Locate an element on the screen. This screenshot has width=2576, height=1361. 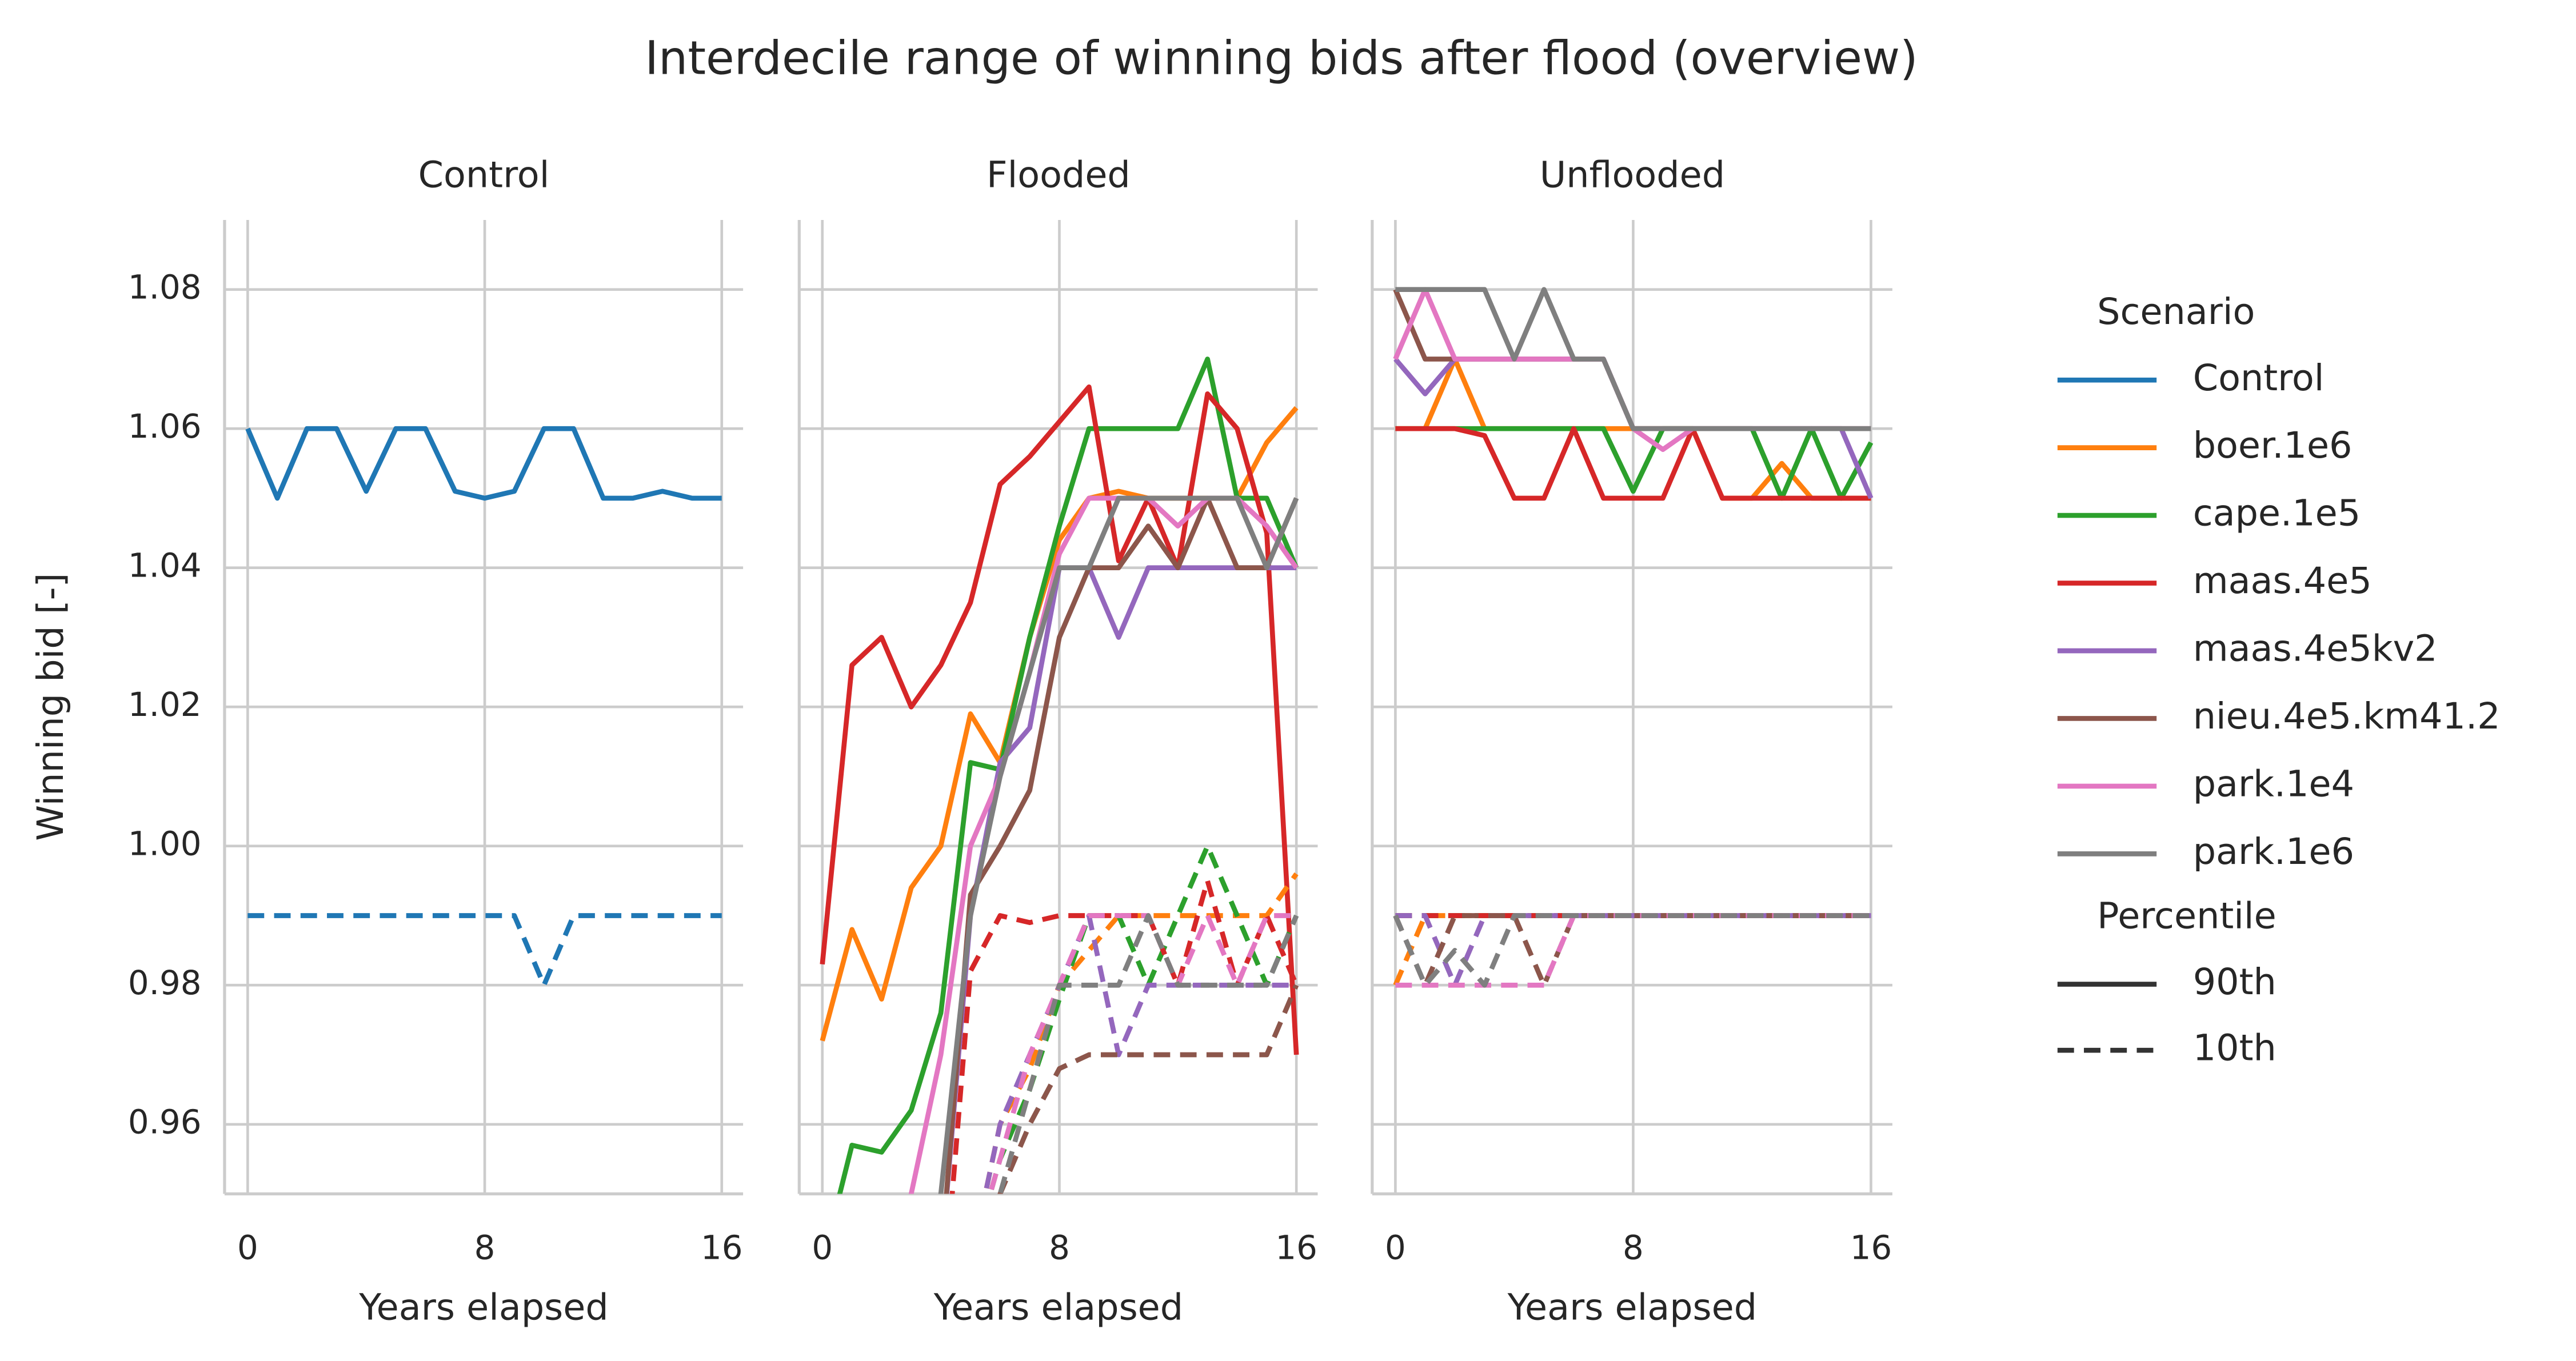
legend-label: maas.4e5kv2 is located at coordinates (2315, 649).